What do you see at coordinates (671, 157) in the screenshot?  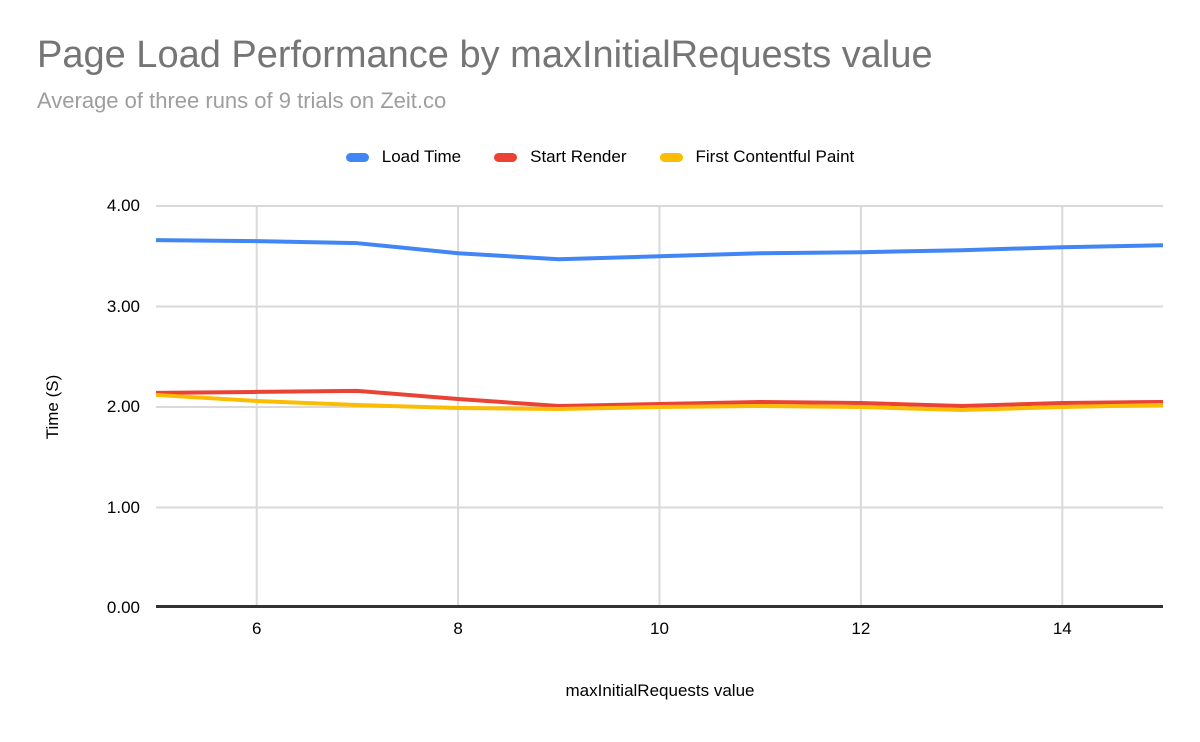 I see `first-contentful-paint-swatch-icon` at bounding box center [671, 157].